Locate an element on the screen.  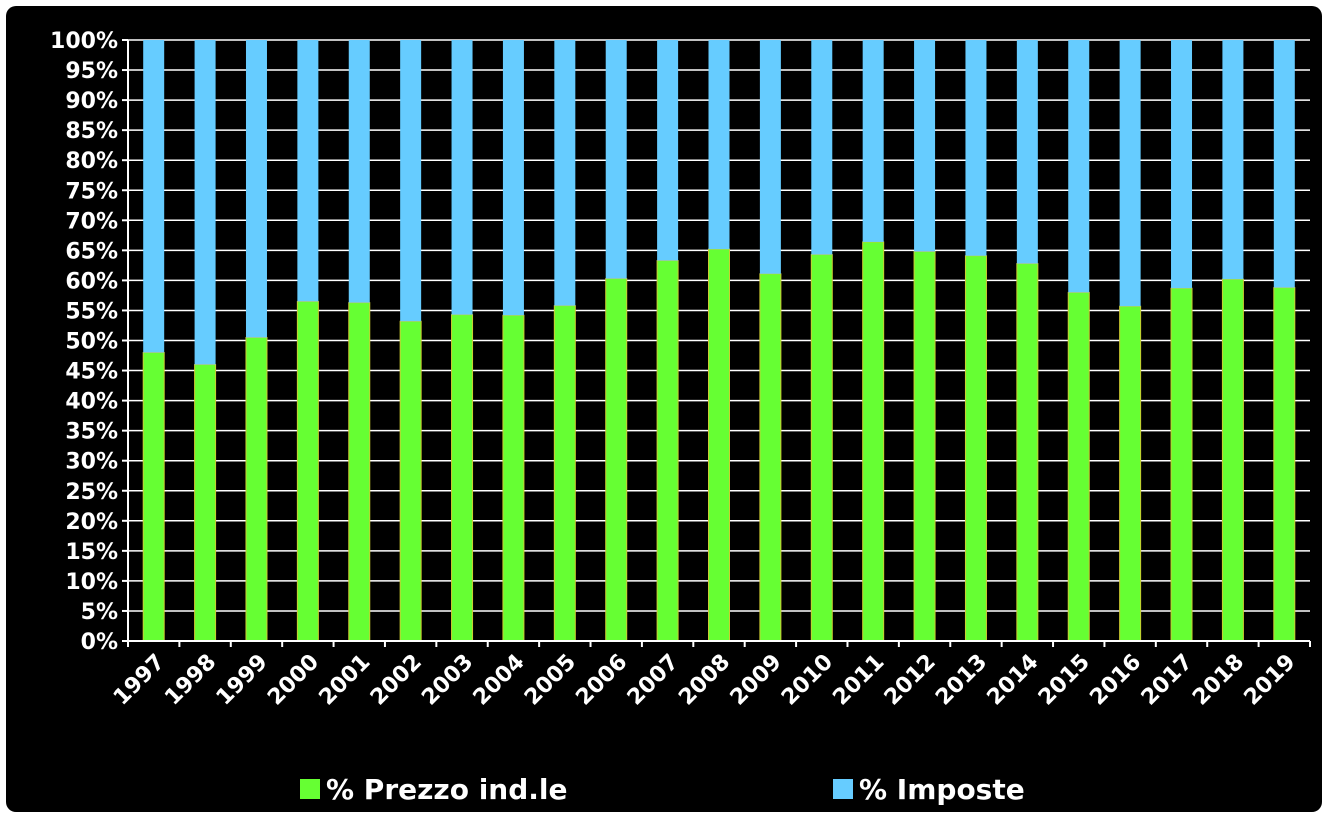
legend-swatch-prezzo is located at coordinates (310, 789).